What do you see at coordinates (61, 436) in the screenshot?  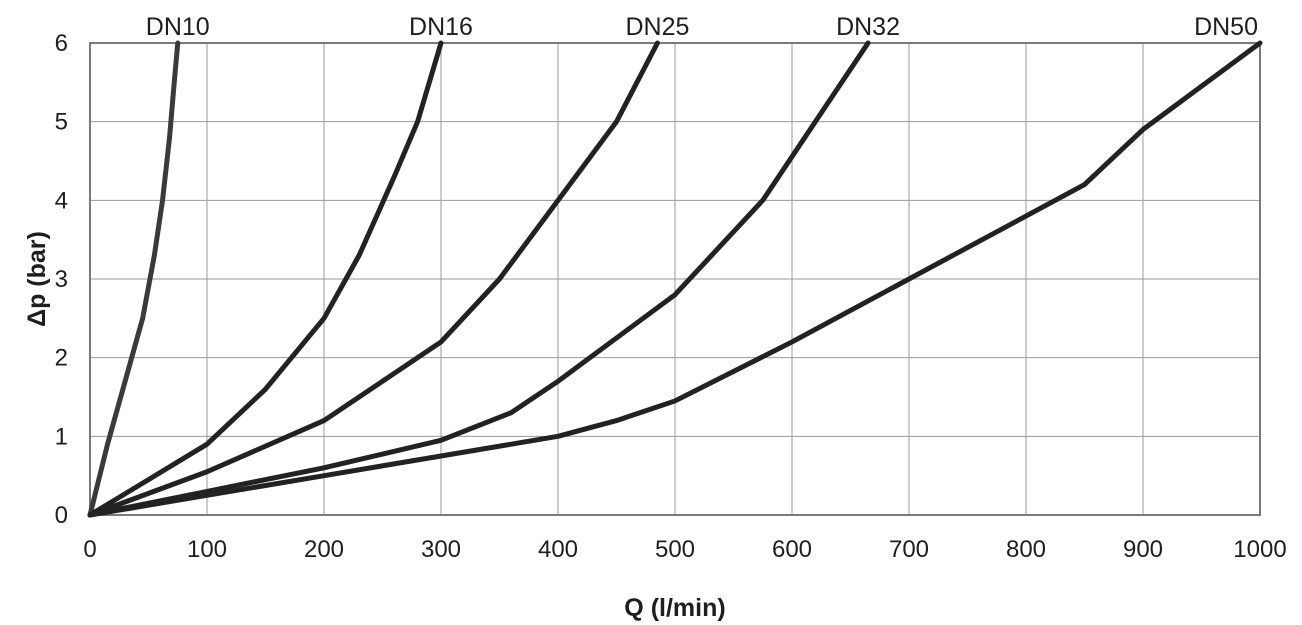 I see `y-tick-label: 1` at bounding box center [61, 436].